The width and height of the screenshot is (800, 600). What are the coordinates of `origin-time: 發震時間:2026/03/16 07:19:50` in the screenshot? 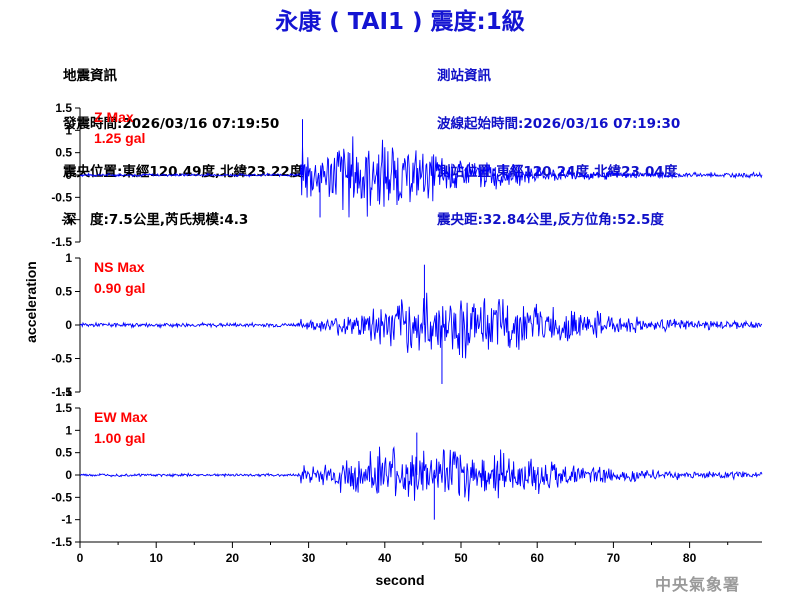 It's located at (171, 124).